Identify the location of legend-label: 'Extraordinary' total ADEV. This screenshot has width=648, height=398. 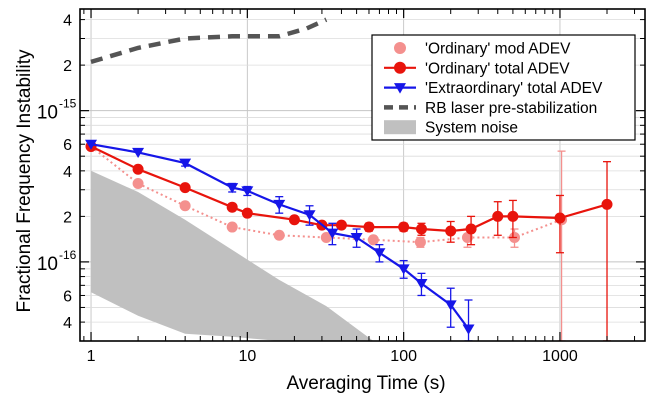
(514, 88).